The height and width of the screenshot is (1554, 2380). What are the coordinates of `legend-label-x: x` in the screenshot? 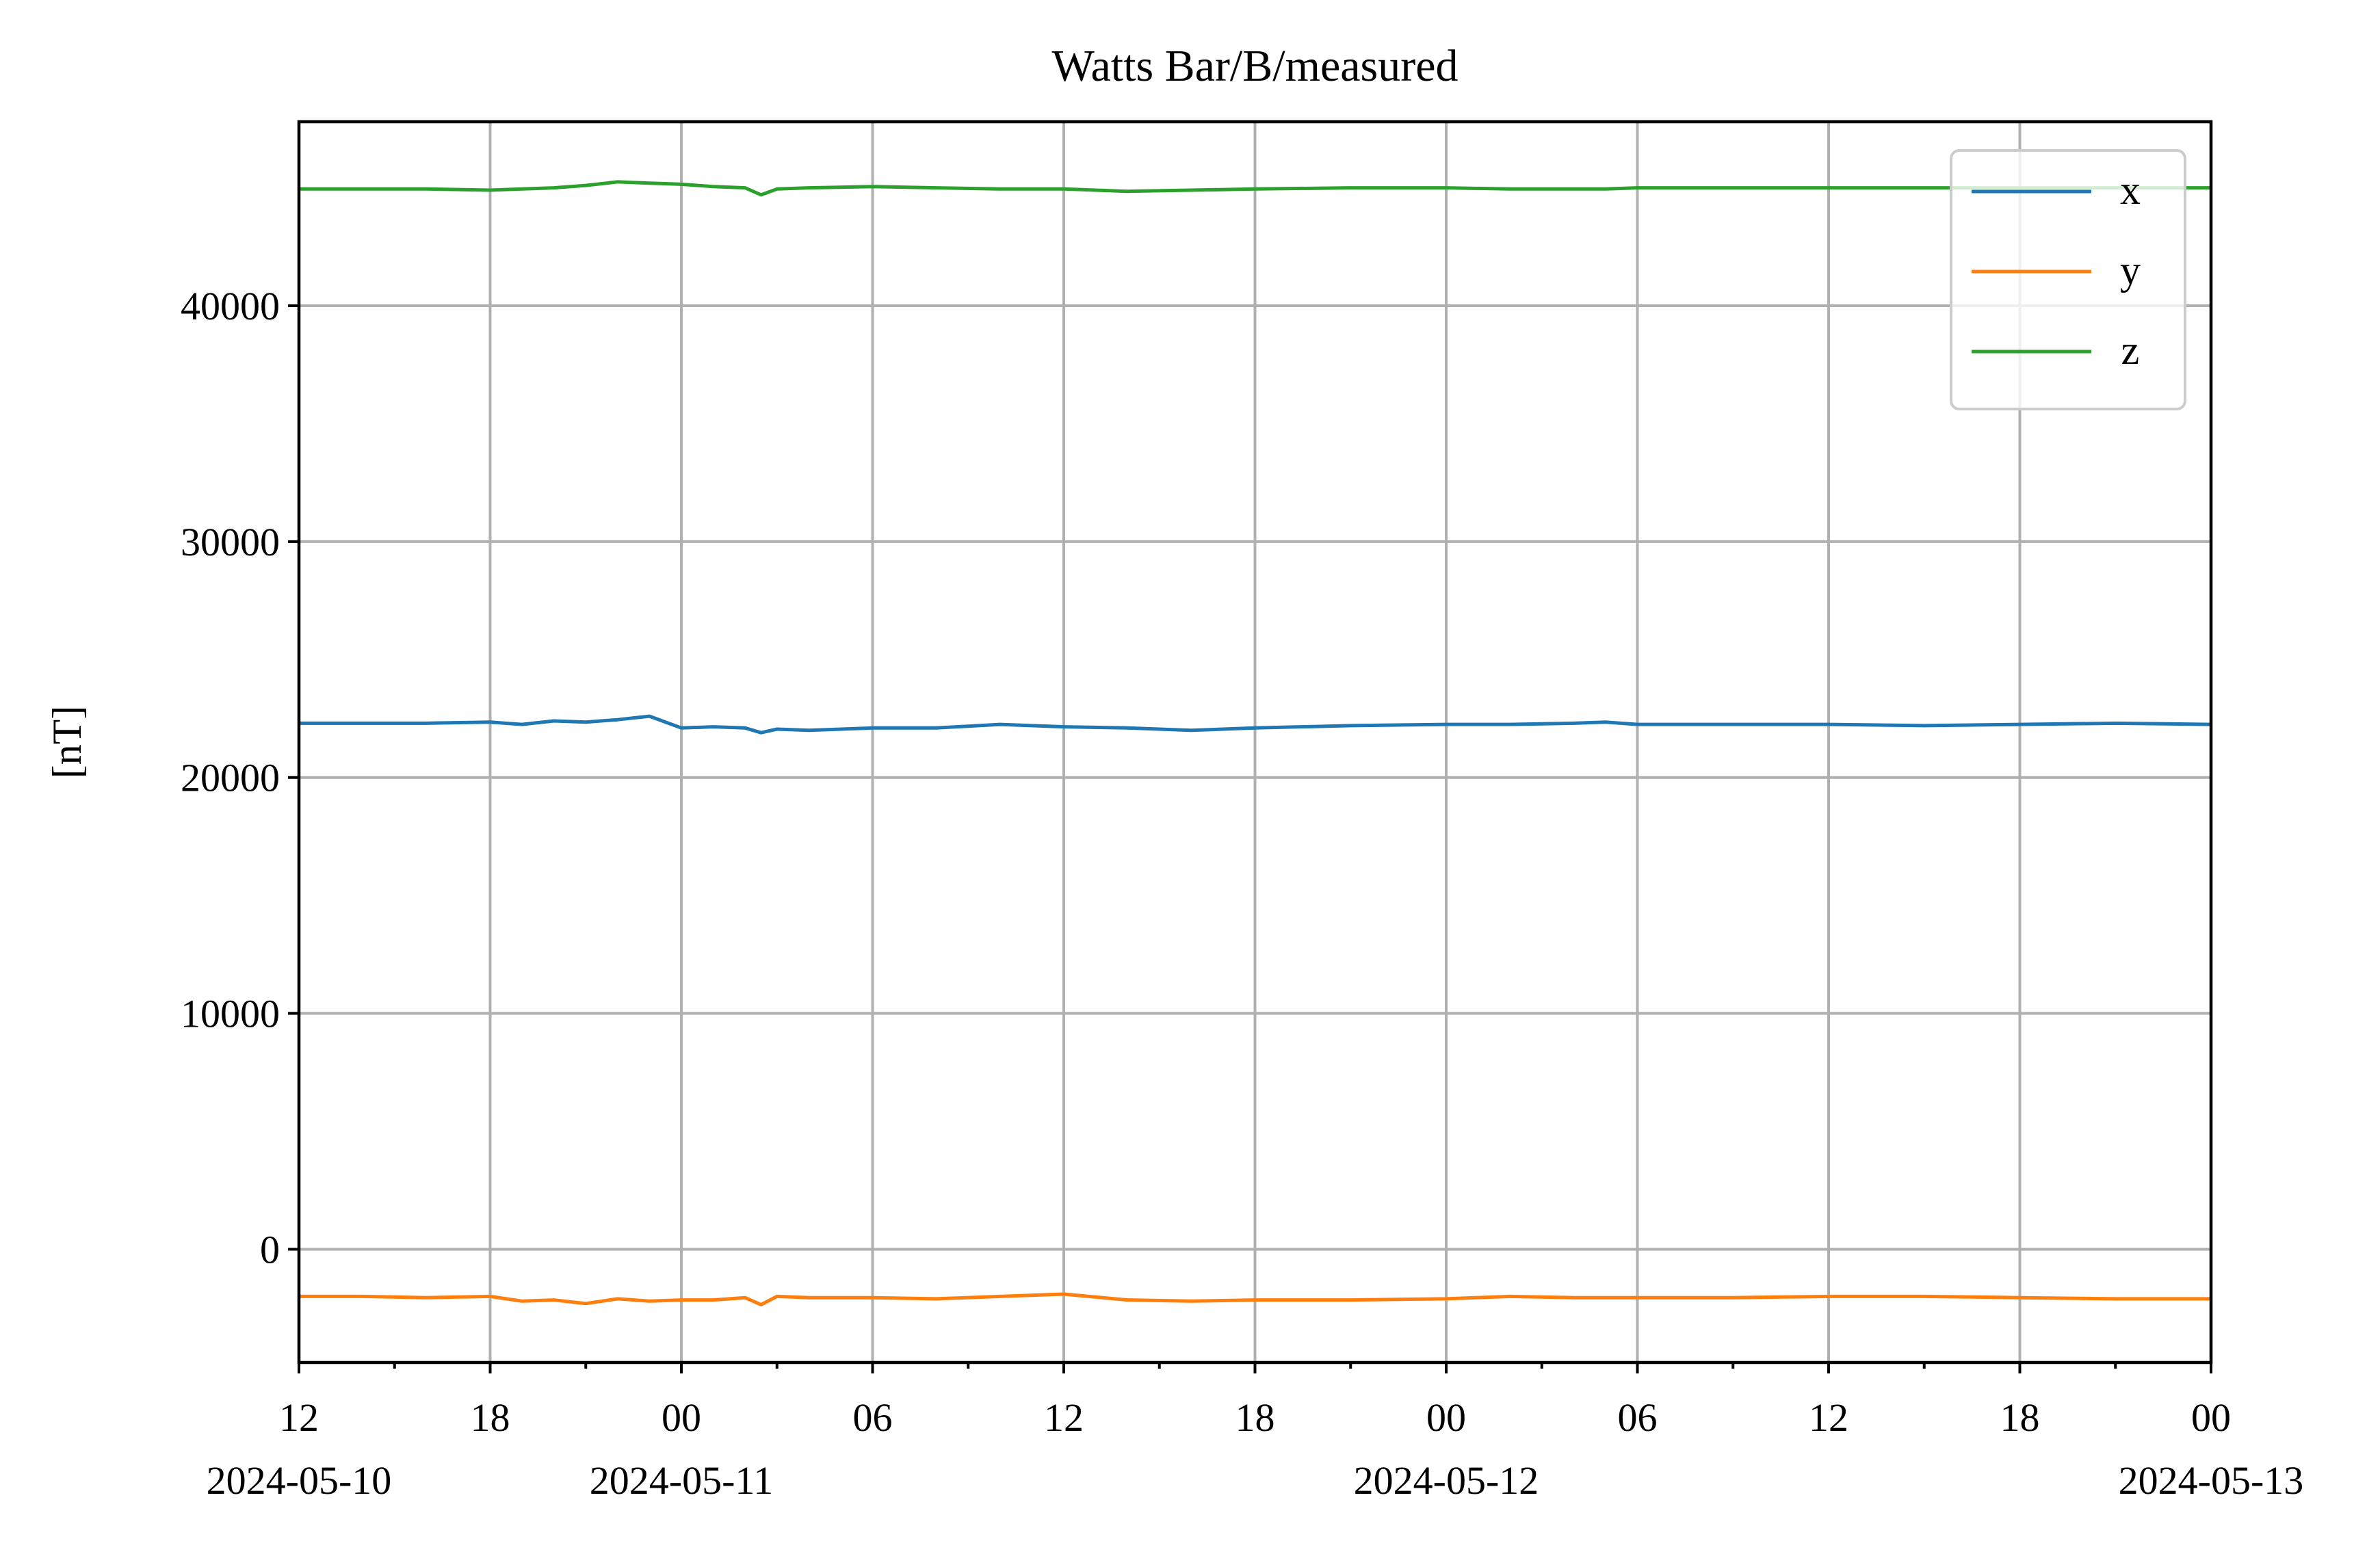 It's located at (2130, 191).